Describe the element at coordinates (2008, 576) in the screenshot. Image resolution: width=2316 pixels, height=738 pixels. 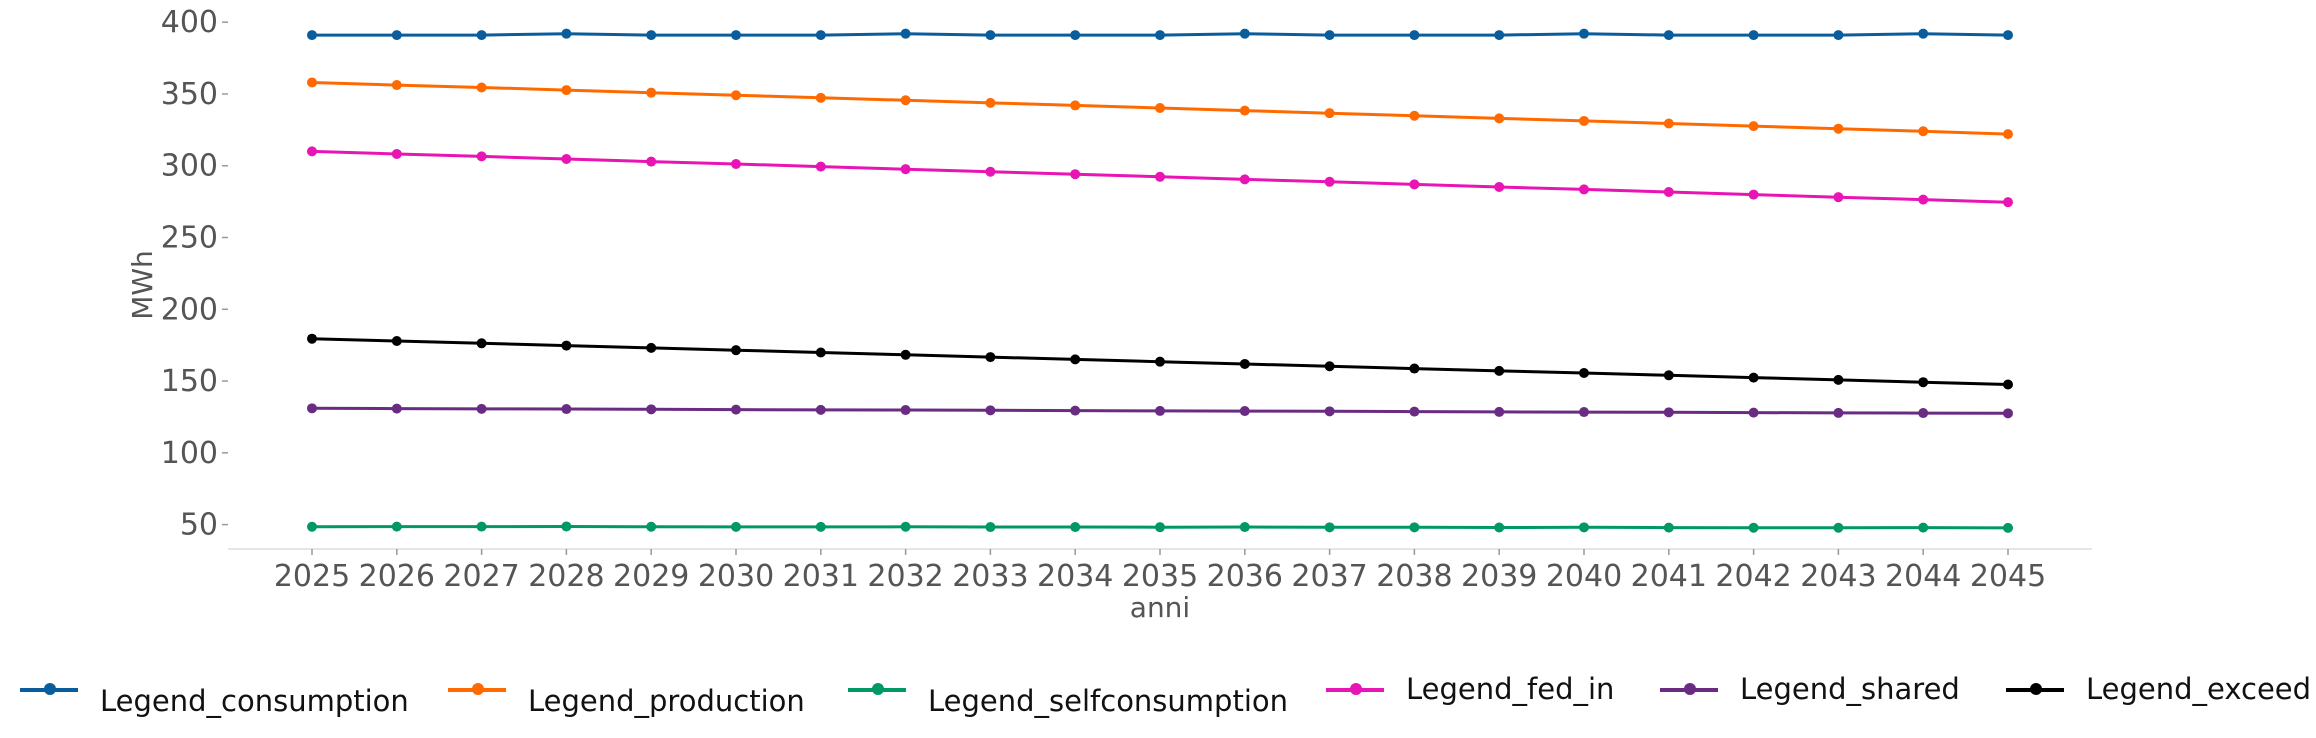
I see `x-tick-label: 2045` at that location.